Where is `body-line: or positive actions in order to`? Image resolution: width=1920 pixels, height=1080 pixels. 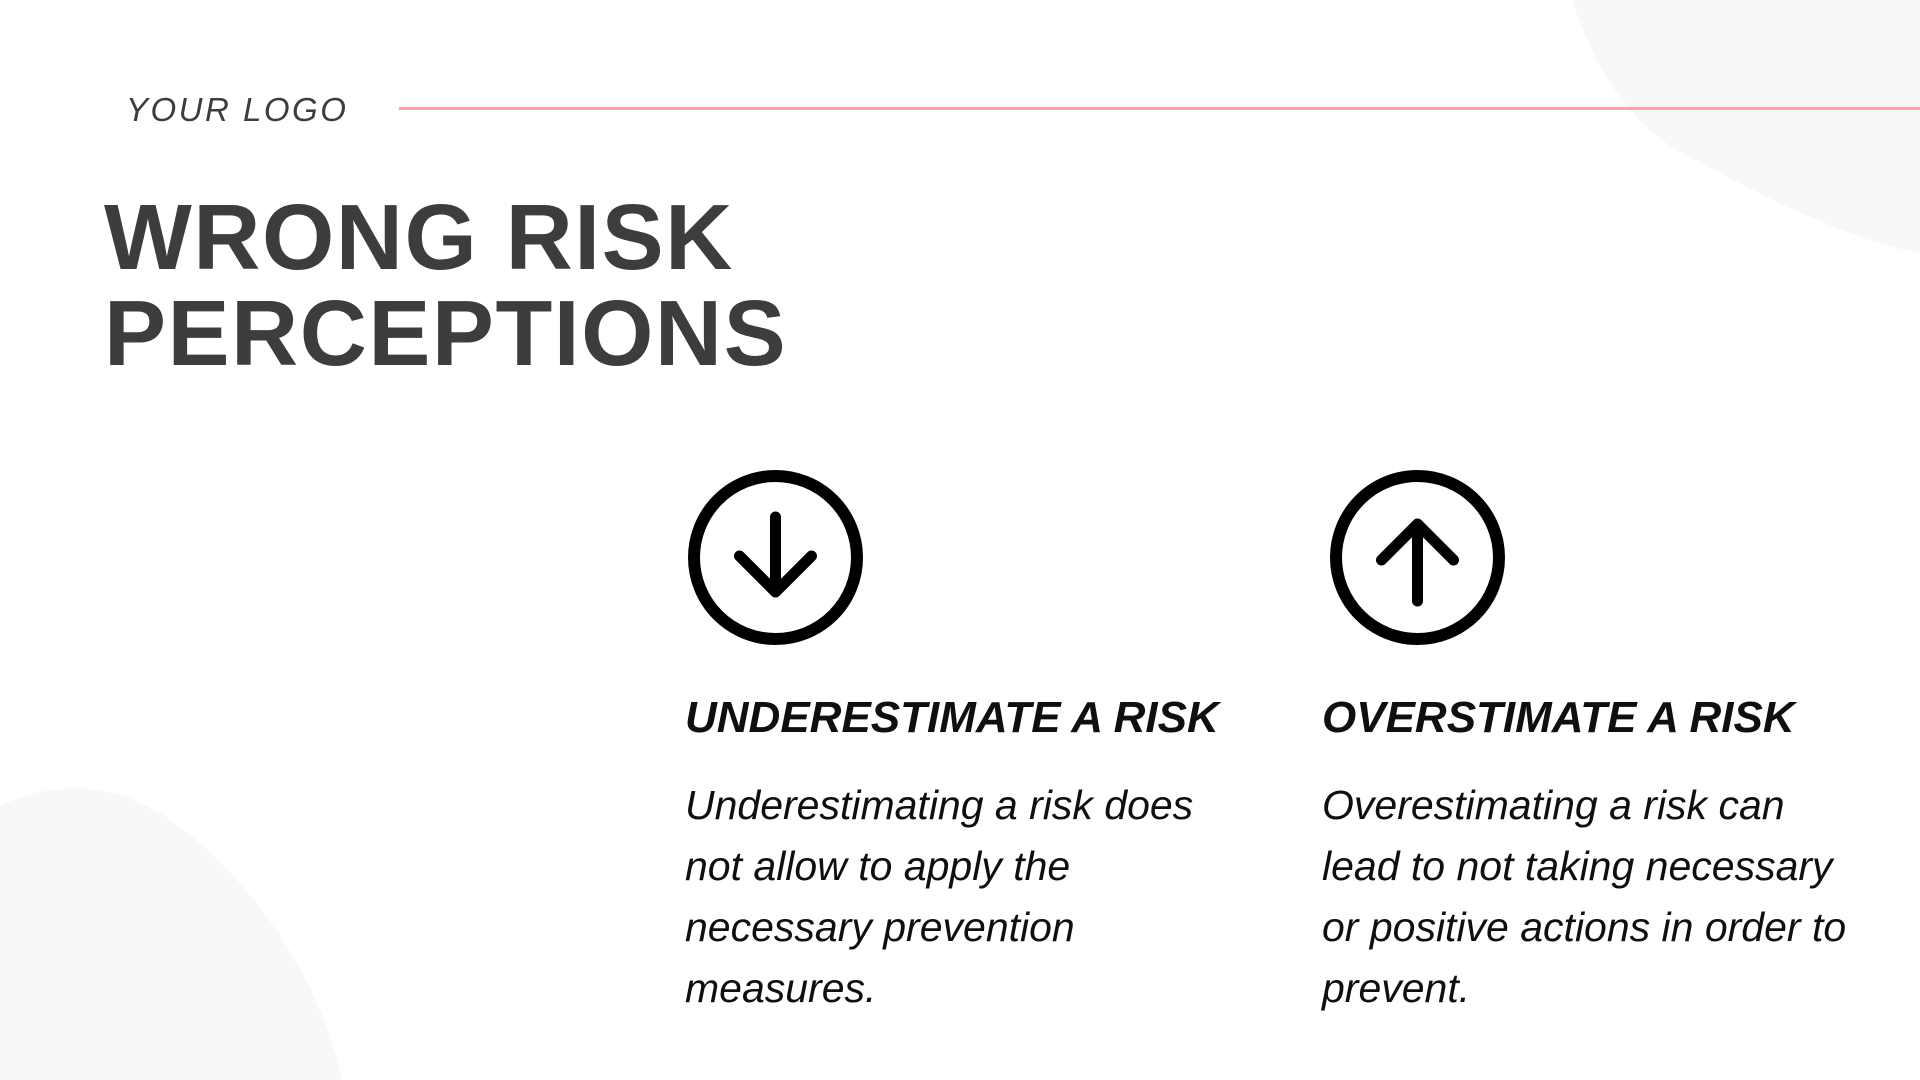 body-line: or positive actions in order to is located at coordinates (1584, 927).